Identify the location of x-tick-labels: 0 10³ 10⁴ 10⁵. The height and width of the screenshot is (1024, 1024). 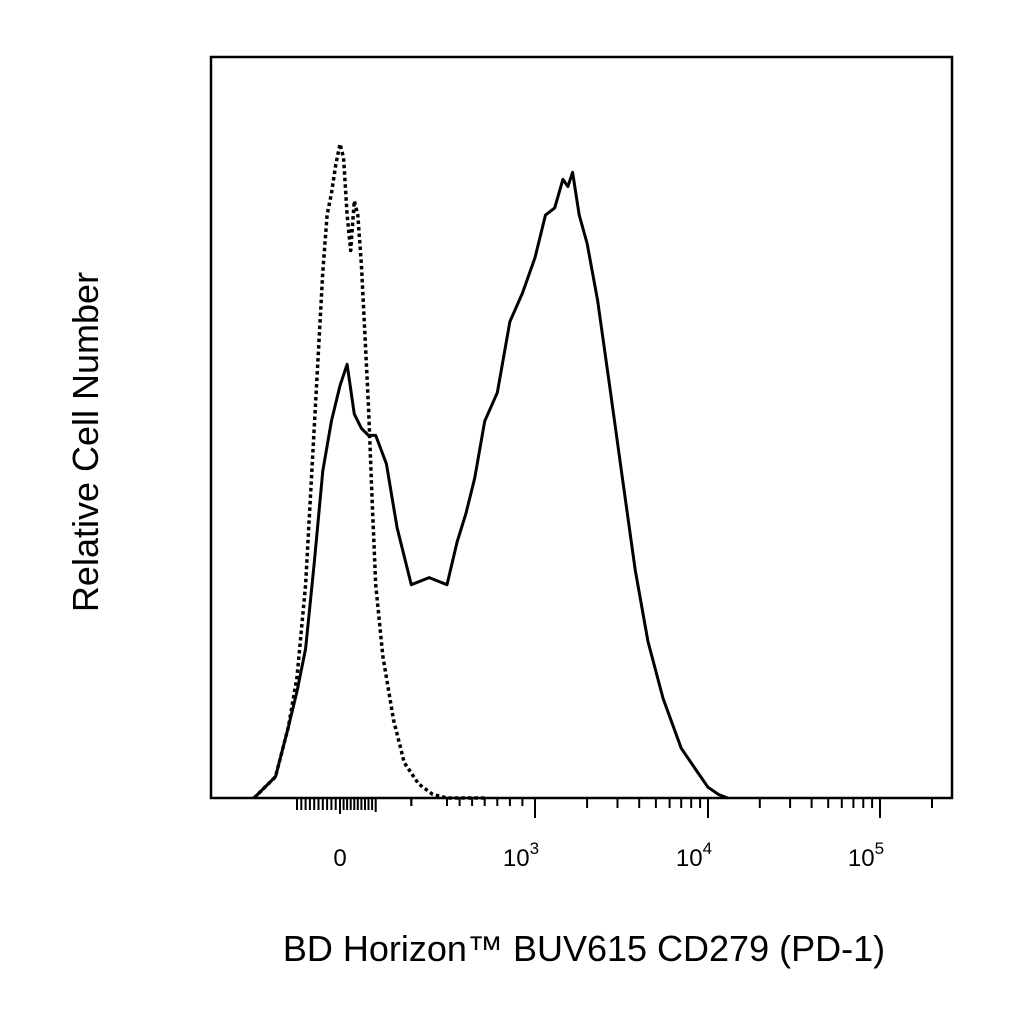
(608, 855).